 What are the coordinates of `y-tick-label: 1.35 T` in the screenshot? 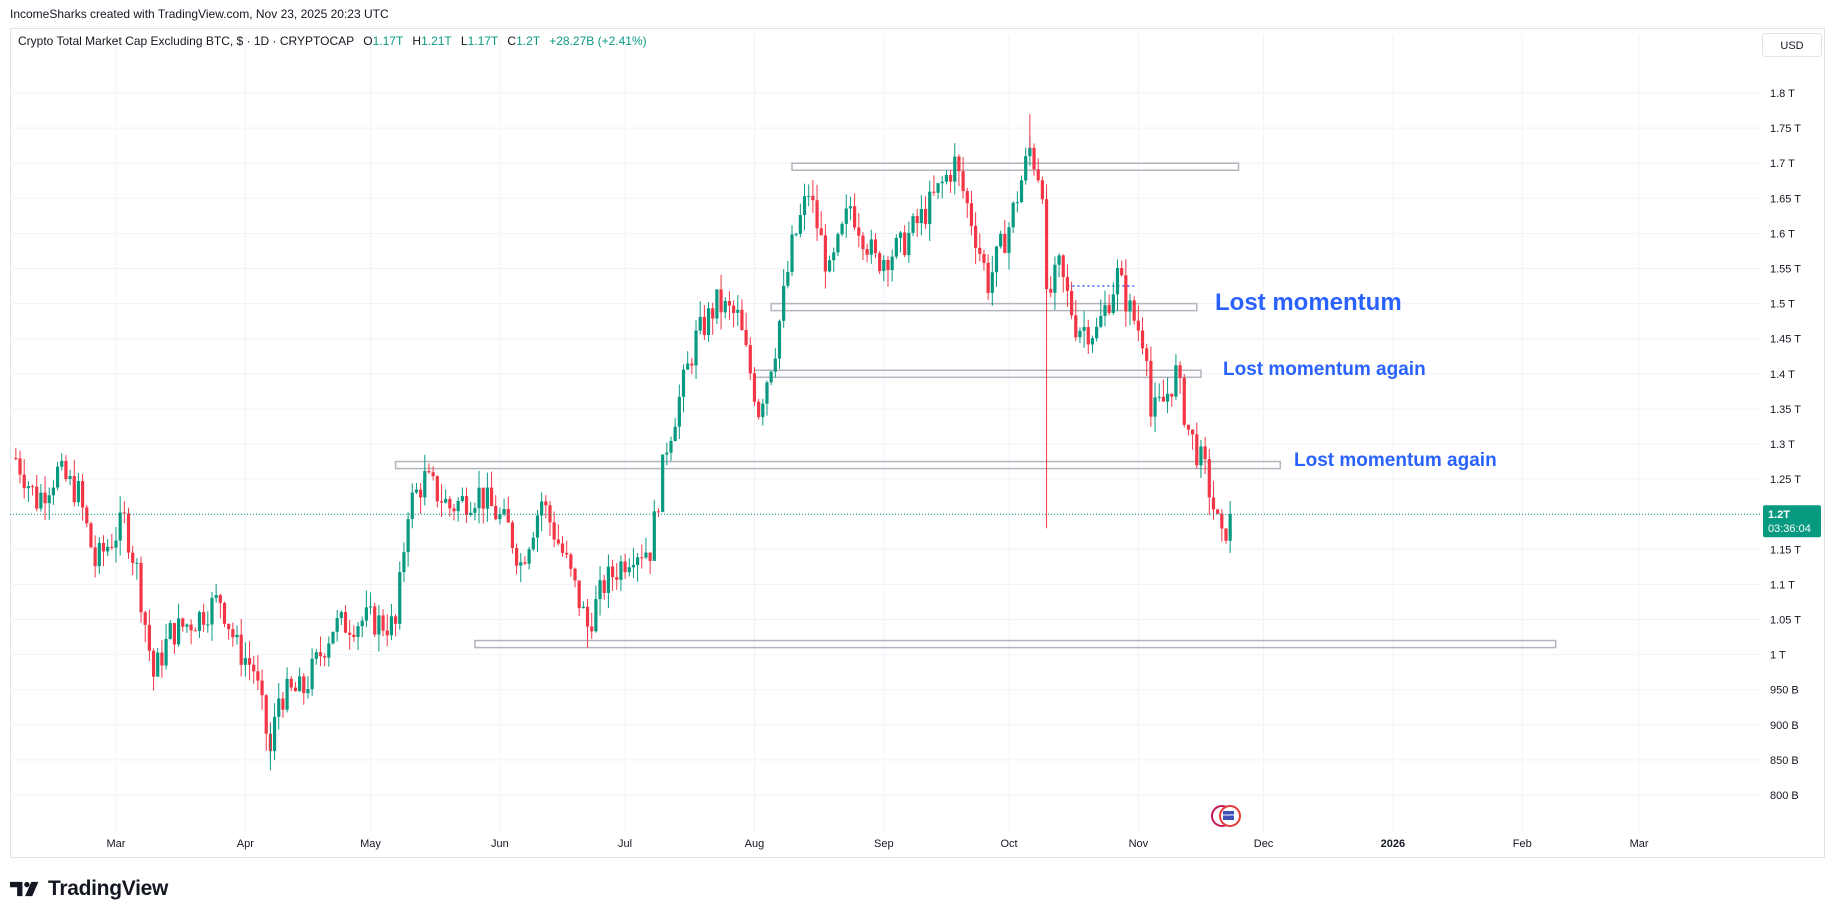 It's located at (1785, 410).